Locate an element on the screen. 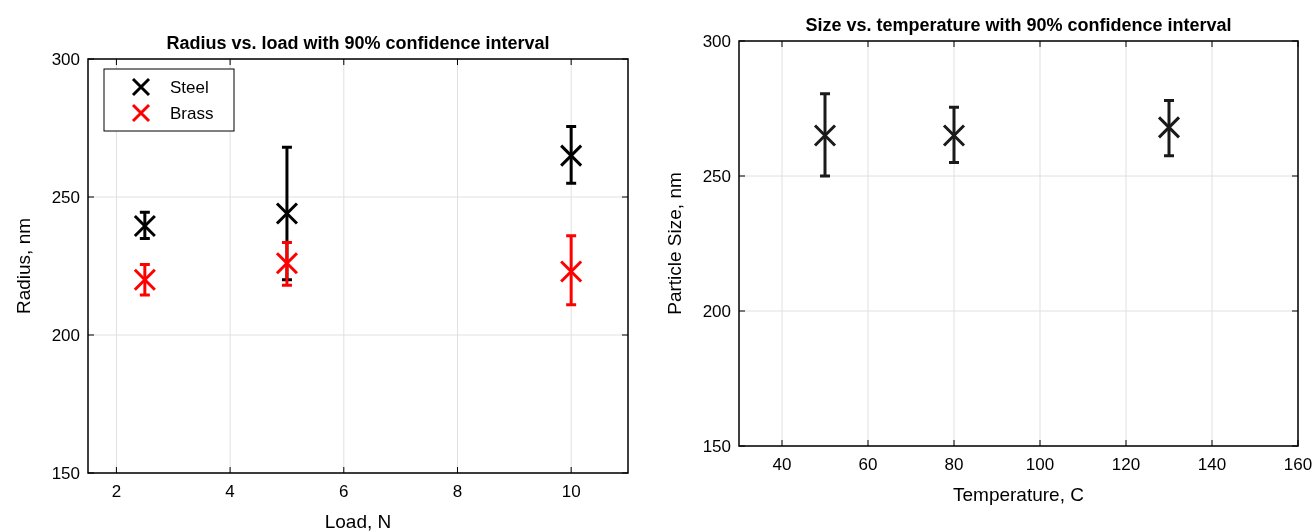 The image size is (1312, 532). legend-label: Brass is located at coordinates (192, 113).